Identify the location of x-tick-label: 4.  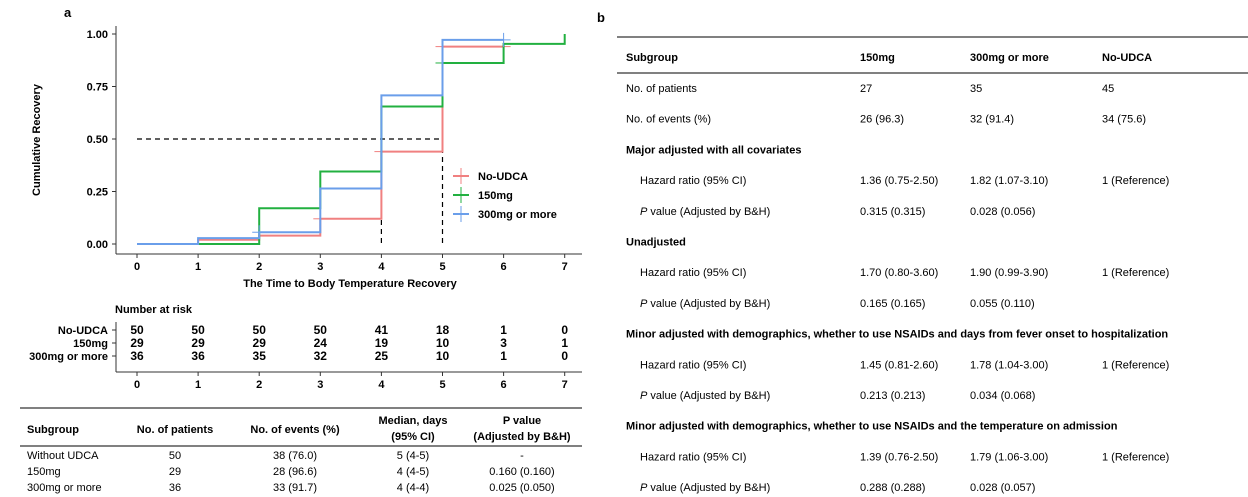
(381, 267).